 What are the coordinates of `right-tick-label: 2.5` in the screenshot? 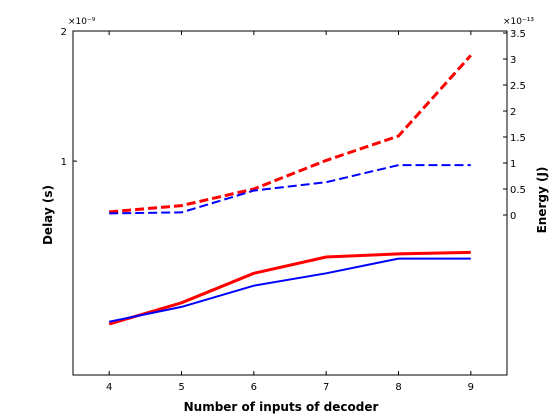 It's located at (518, 86).